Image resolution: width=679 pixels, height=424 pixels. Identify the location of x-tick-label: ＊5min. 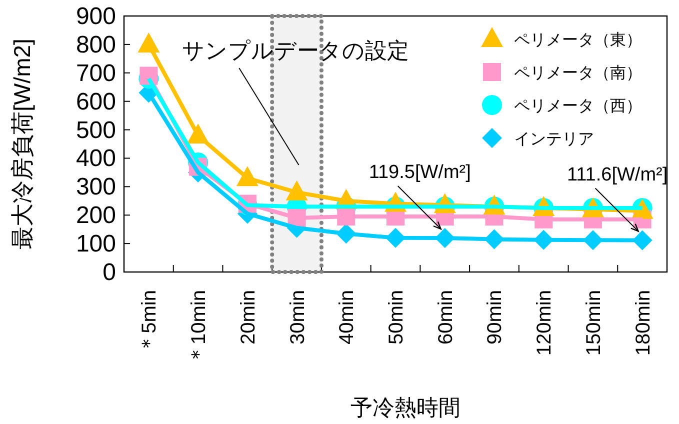
(149, 322).